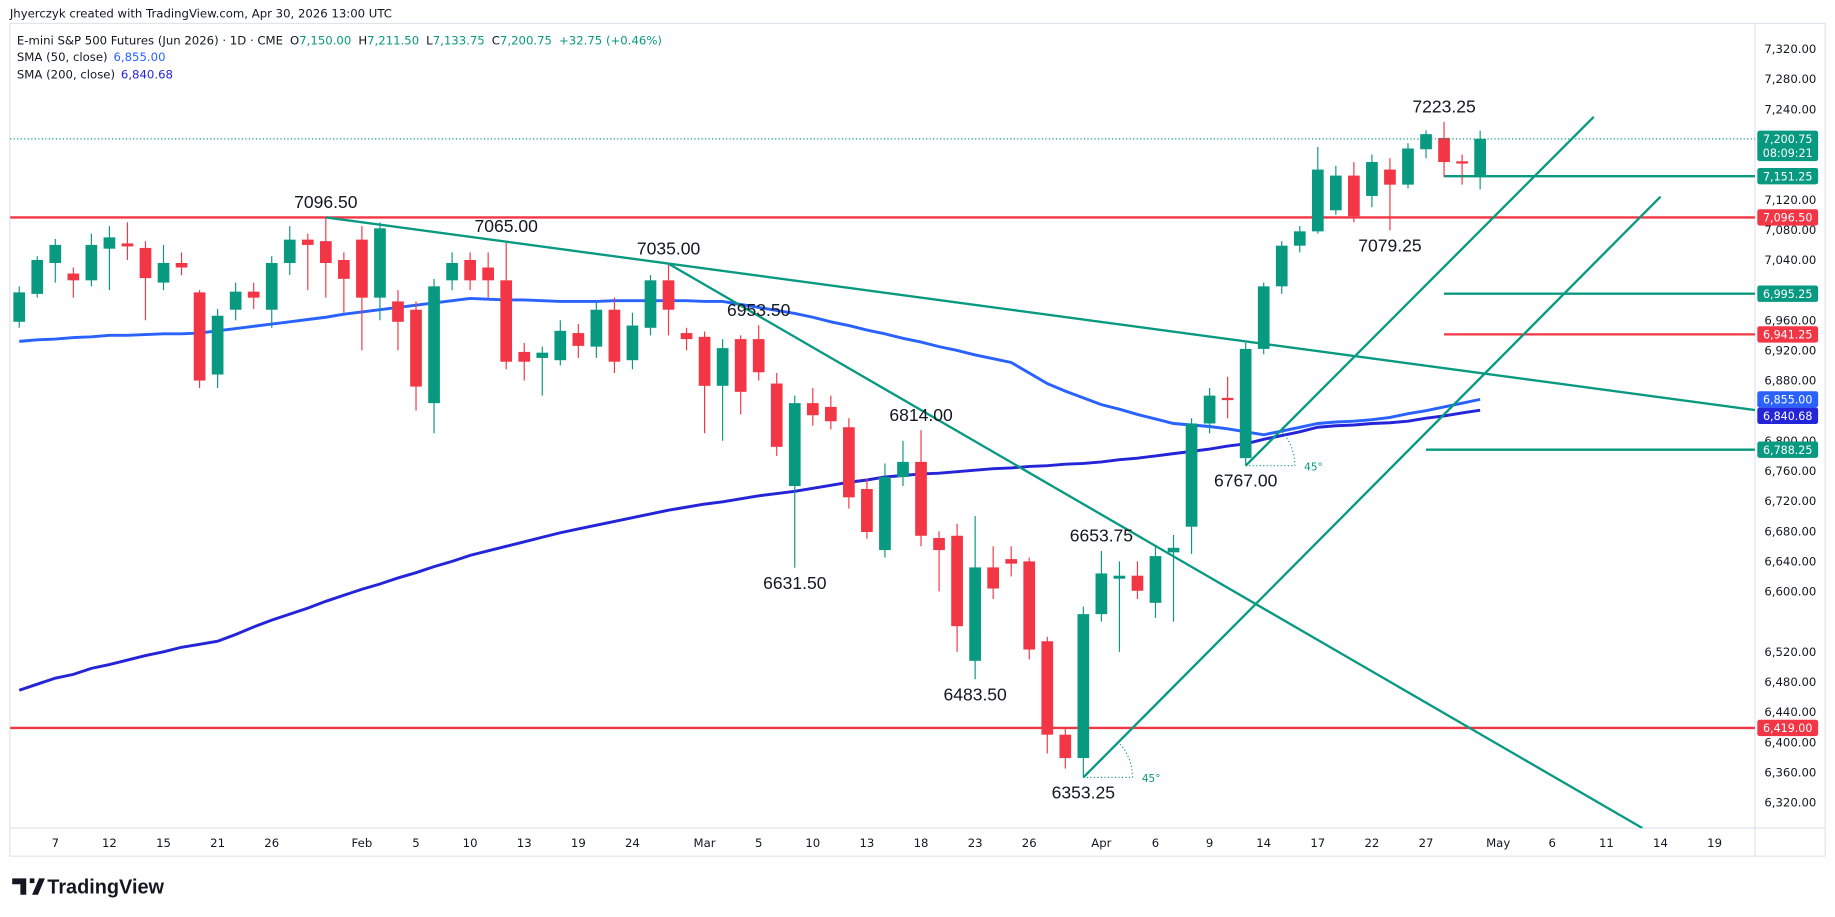  What do you see at coordinates (1787, 176) in the screenshot?
I see `price-tag-label: 7,151.25` at bounding box center [1787, 176].